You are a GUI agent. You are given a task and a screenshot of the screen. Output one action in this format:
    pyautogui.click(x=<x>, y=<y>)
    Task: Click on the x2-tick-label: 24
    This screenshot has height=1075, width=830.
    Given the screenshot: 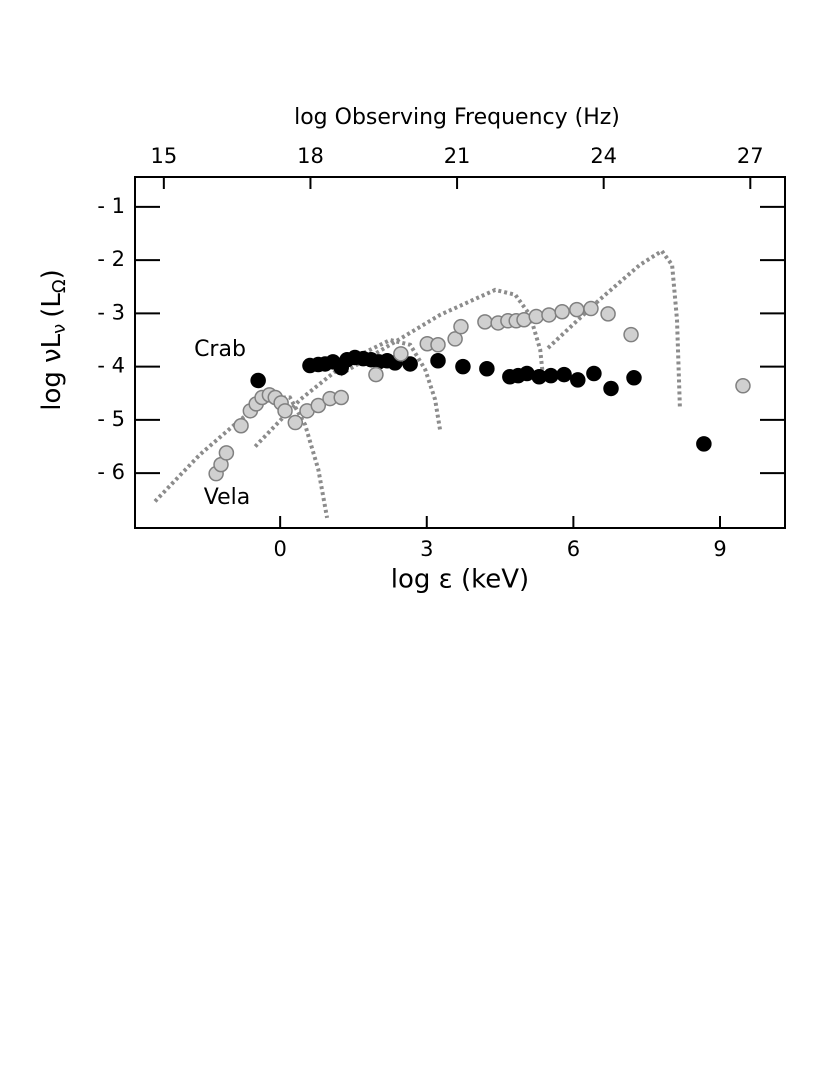 What is the action you would take?
    pyautogui.click(x=603, y=156)
    